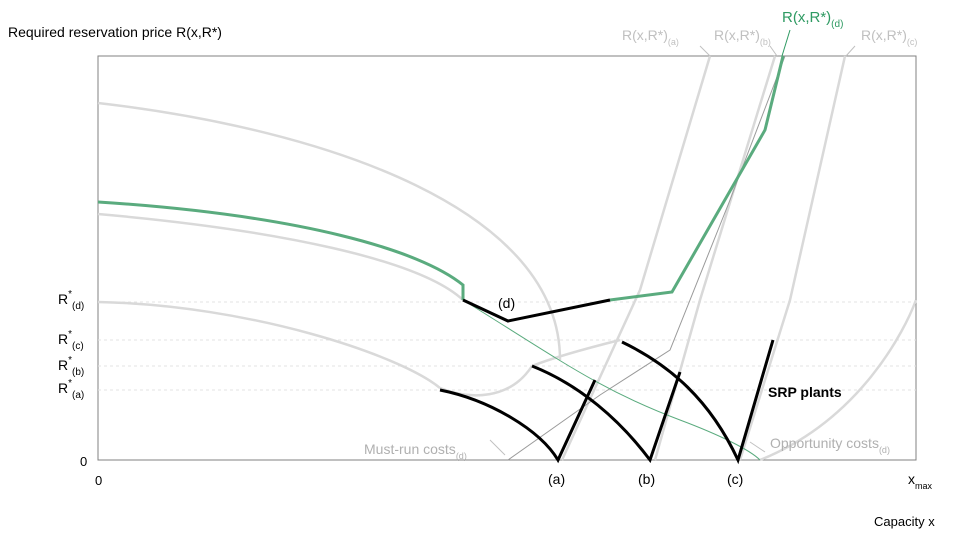  I want to click on point-label-c: (c), so click(735, 479).